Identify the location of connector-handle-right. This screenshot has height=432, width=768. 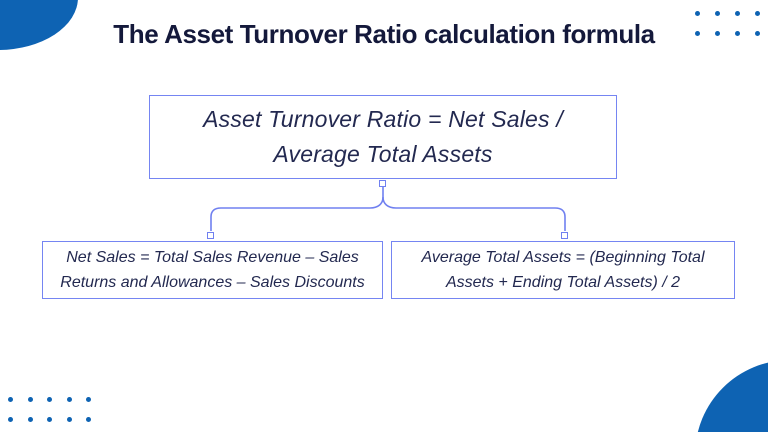
(564, 235).